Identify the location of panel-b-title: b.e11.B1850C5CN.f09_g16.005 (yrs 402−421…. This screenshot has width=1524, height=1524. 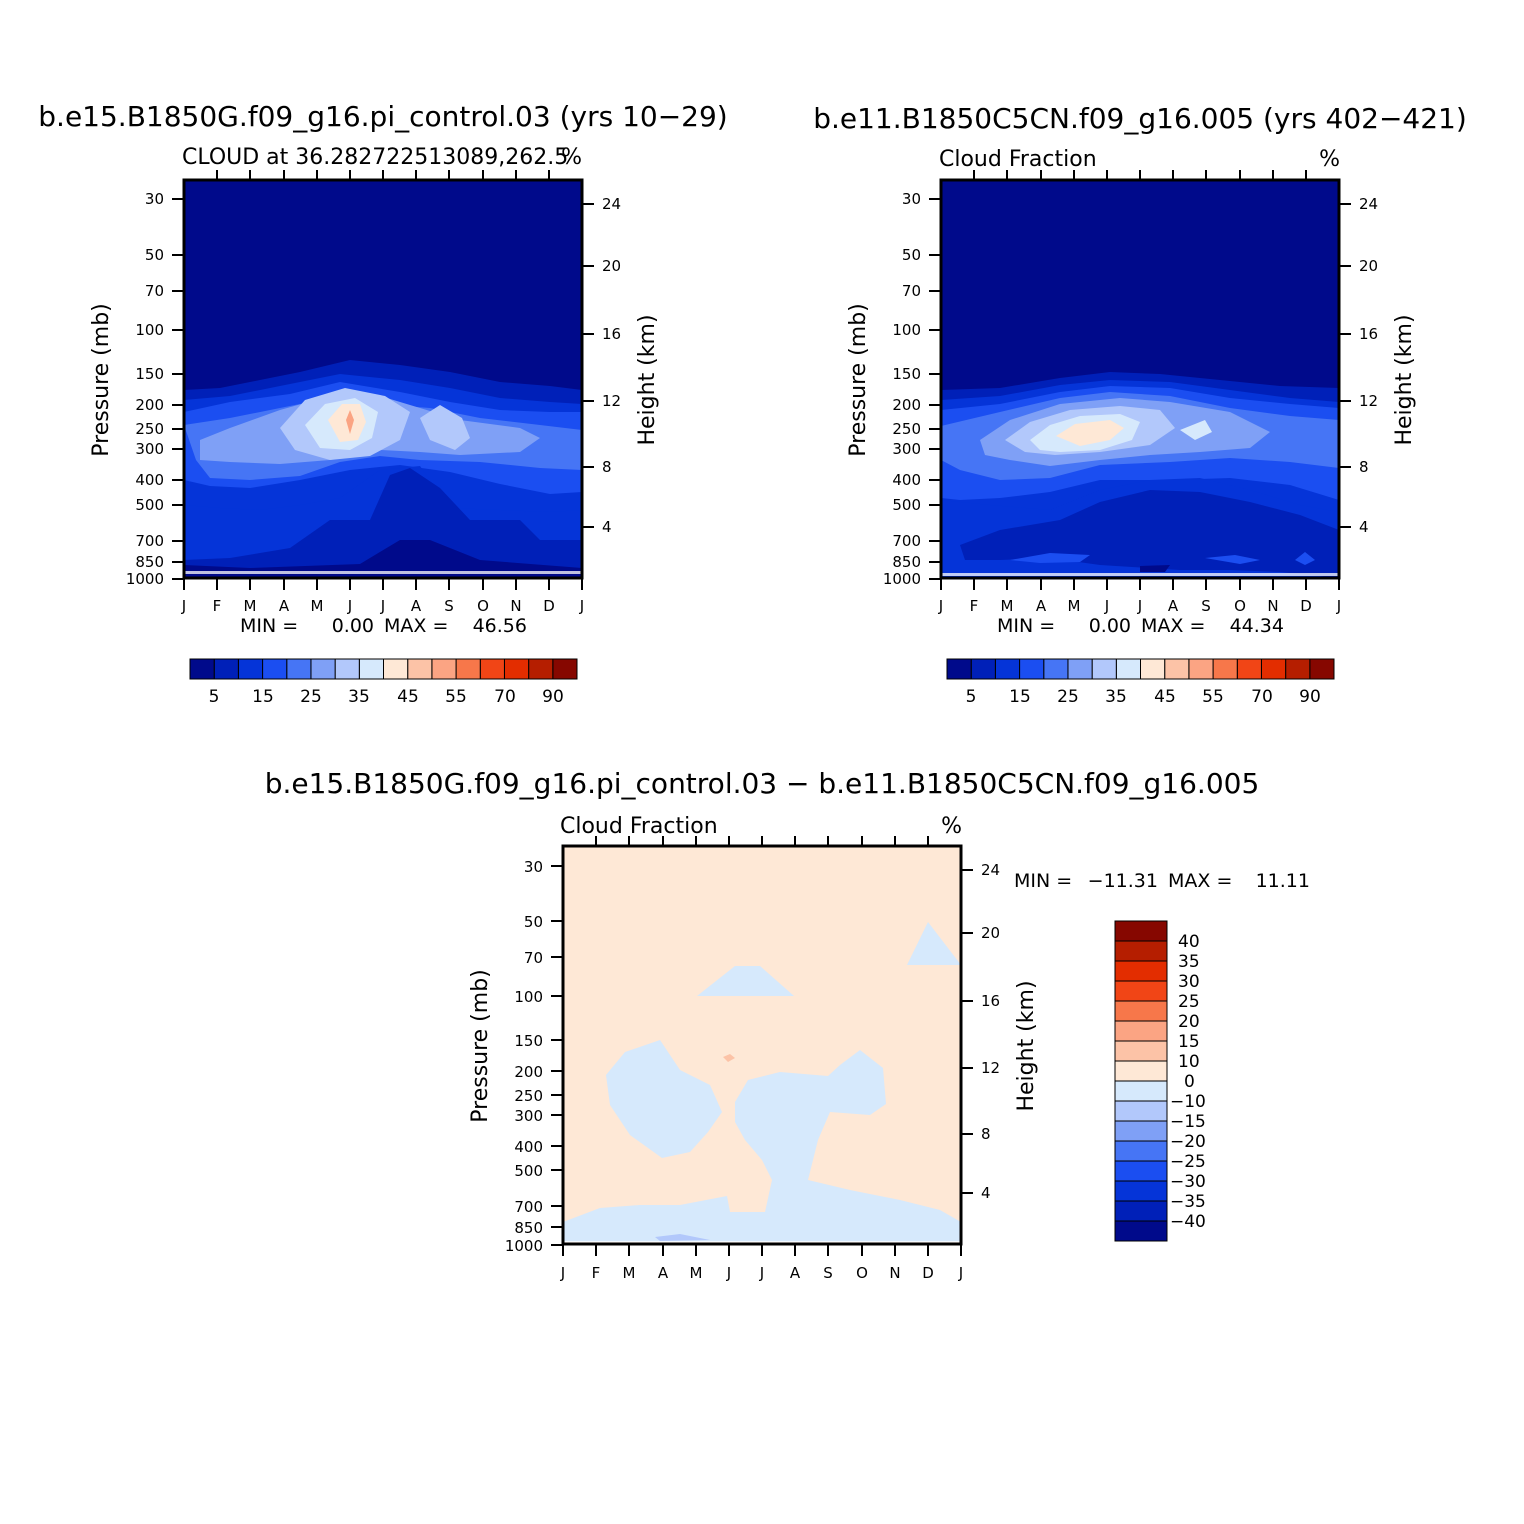
(1140, 118).